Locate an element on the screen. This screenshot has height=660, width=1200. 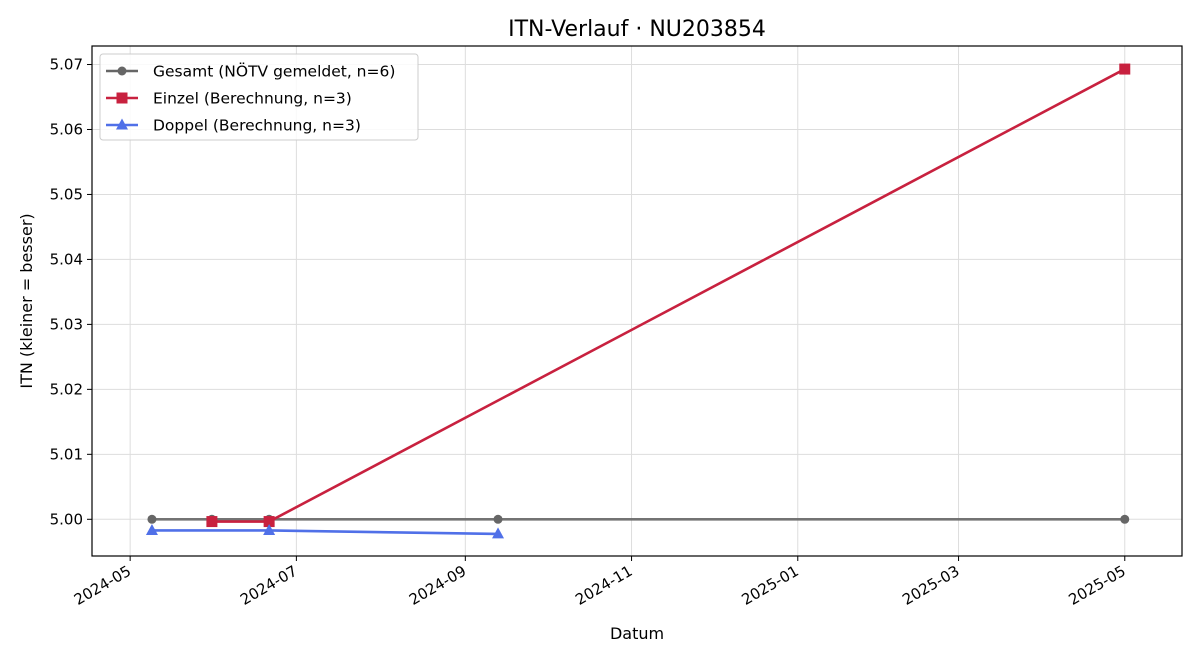
legend-label: Gesamt (NÖTV gemeldet, n=6) is located at coordinates (274, 71).